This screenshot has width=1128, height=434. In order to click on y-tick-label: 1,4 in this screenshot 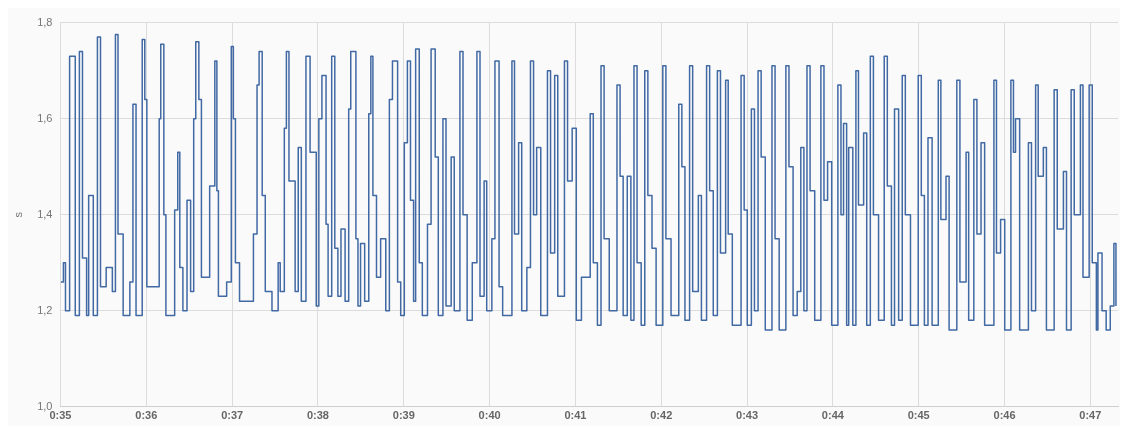, I will do `click(45, 213)`.